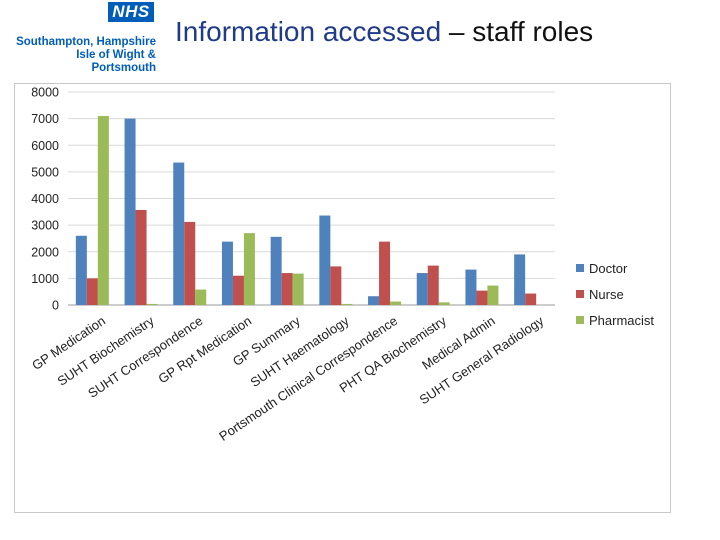 This screenshot has width=720, height=540. I want to click on legend-swatch-pharmacist, so click(580, 320).